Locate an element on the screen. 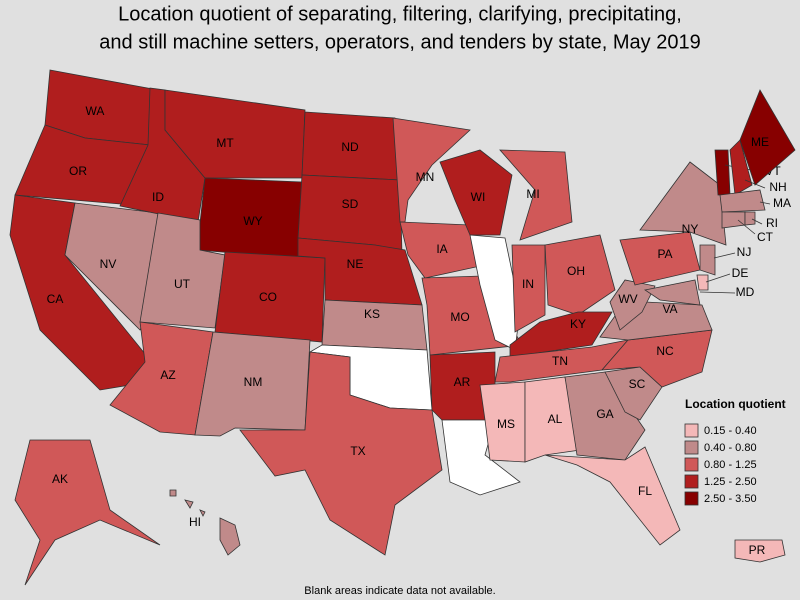 This screenshot has height=600, width=800. state-label: NM is located at coordinates (253, 382).